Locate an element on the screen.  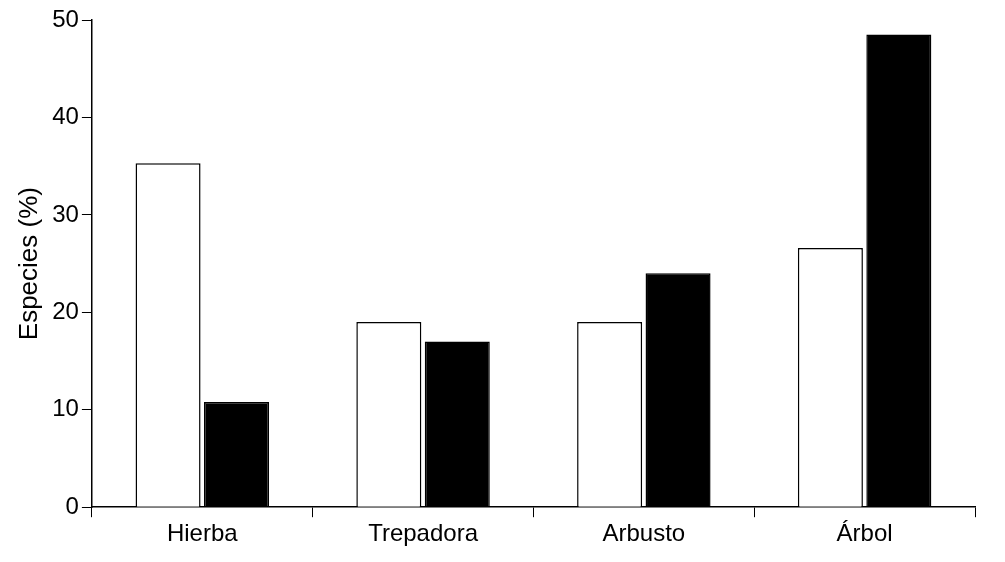
x-tick-label: Trepadora is located at coordinates (423, 533).